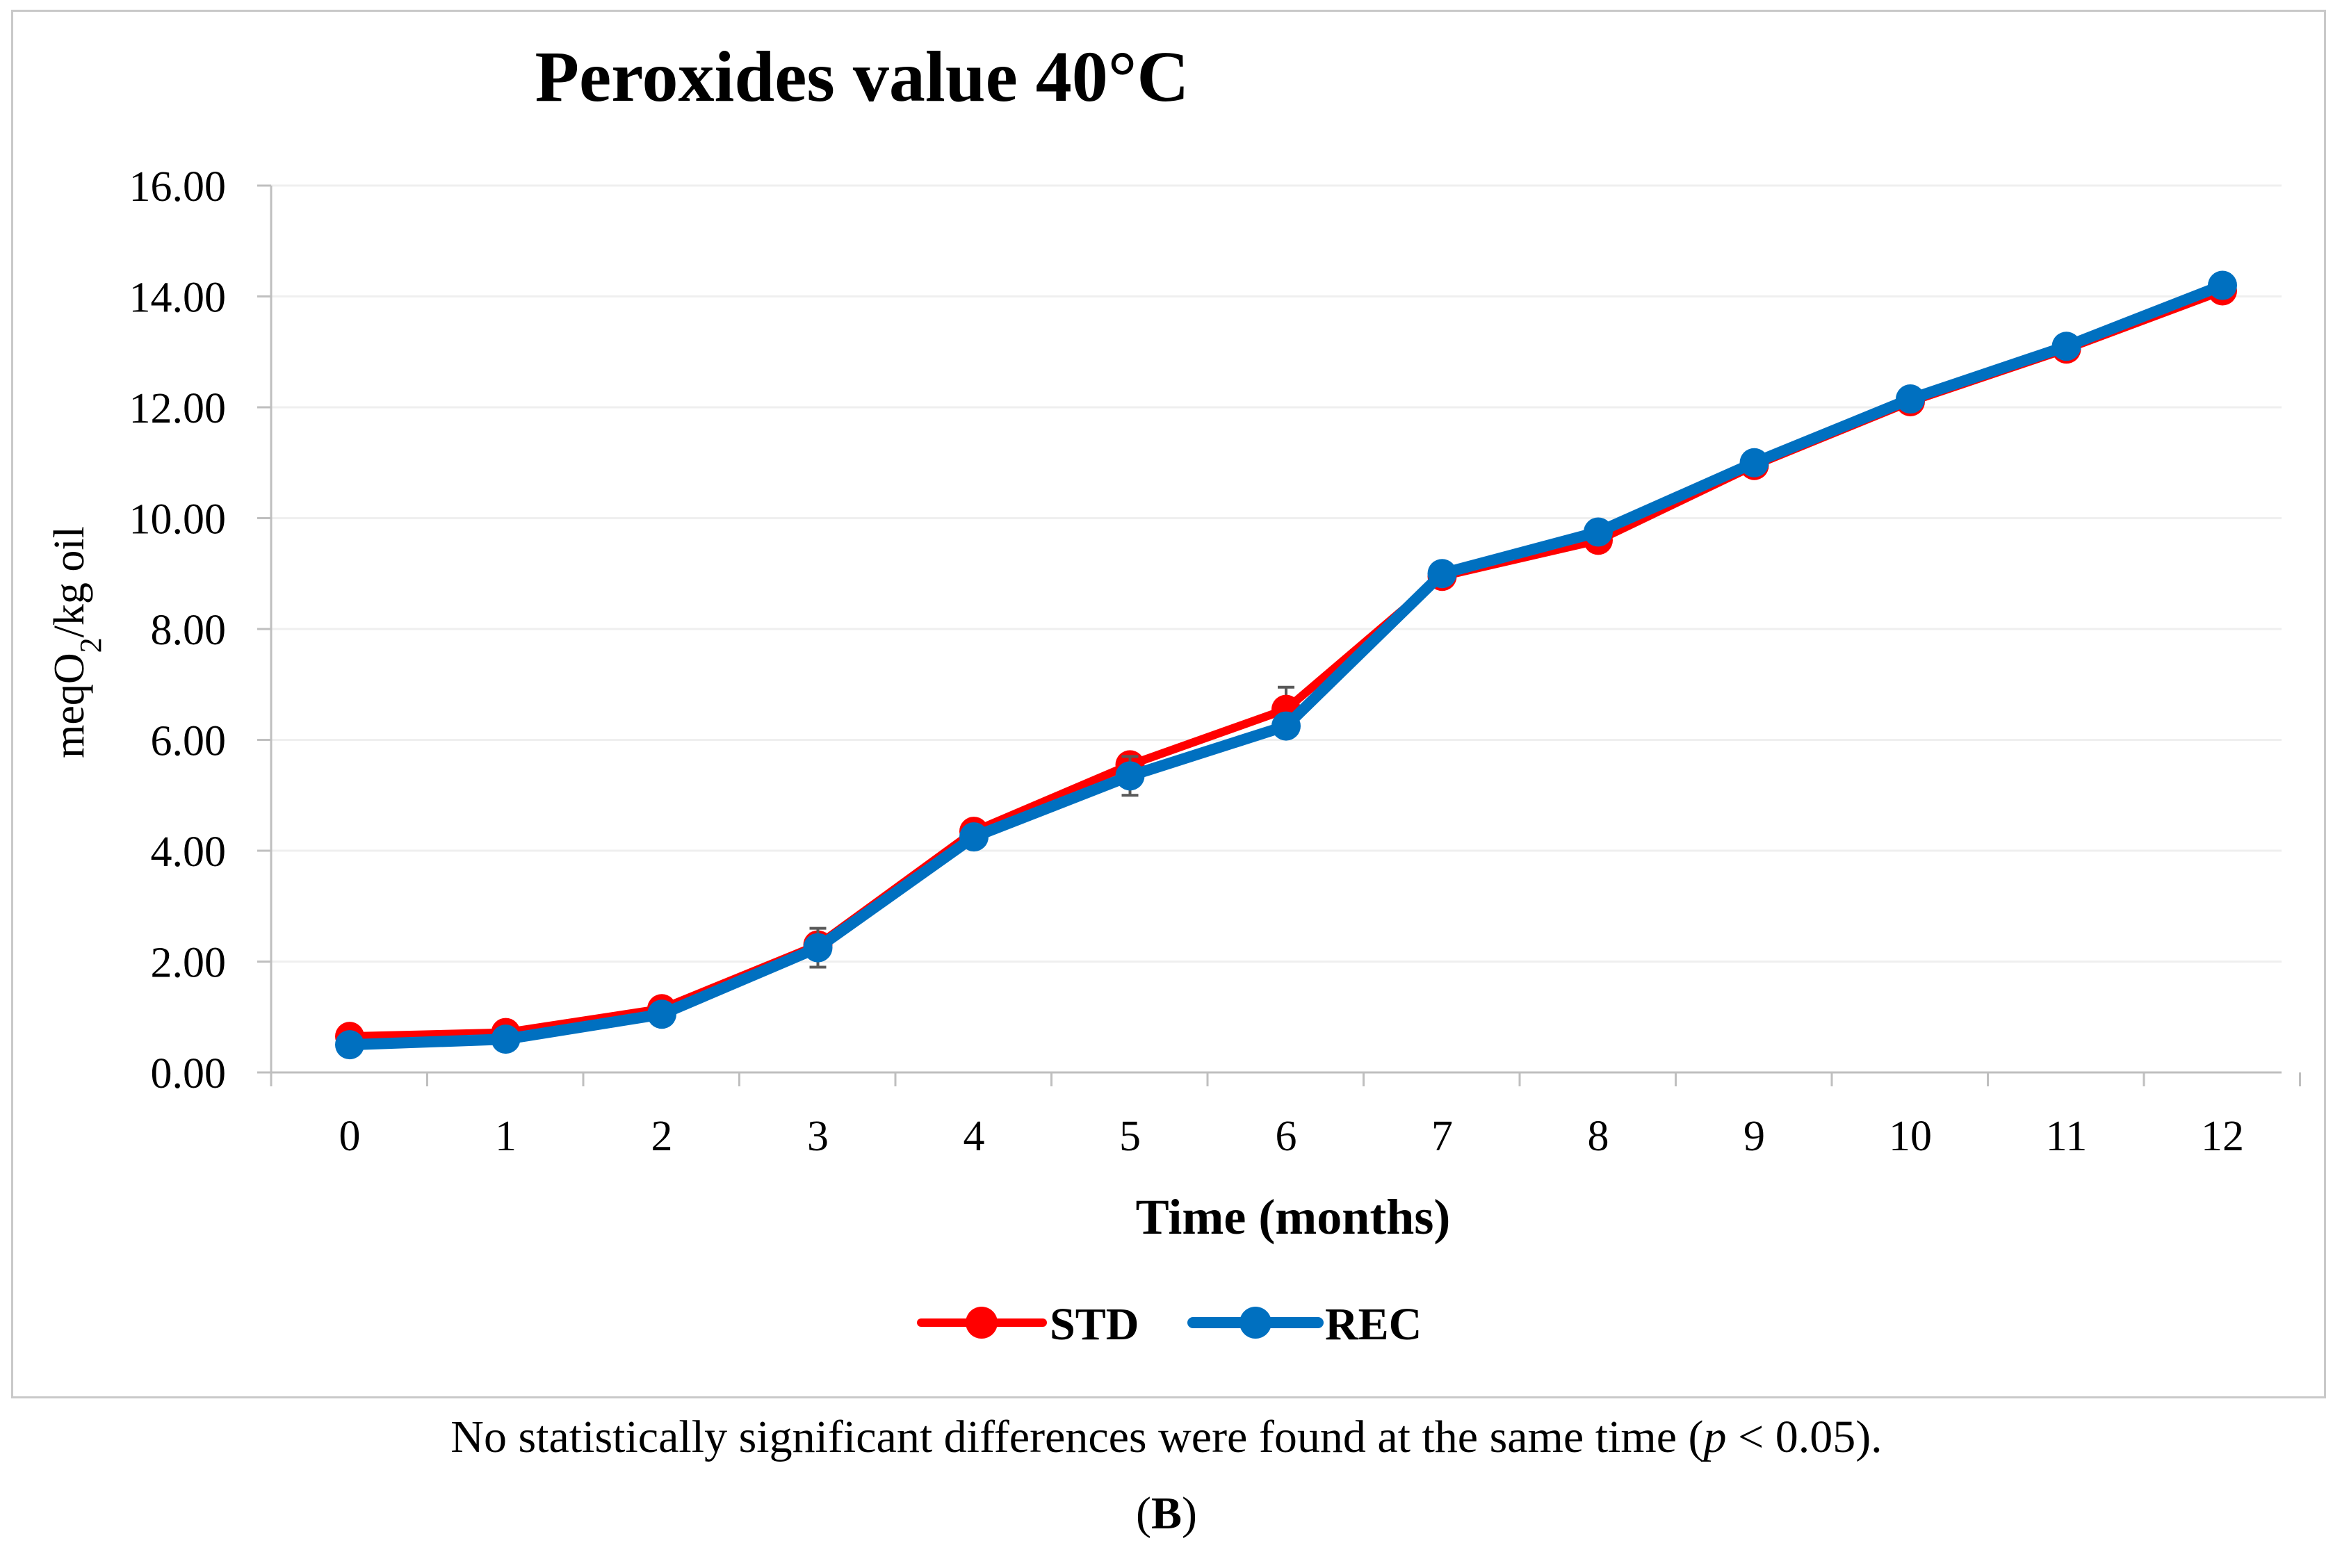  I want to click on legend-marker-std, so click(982, 1323).